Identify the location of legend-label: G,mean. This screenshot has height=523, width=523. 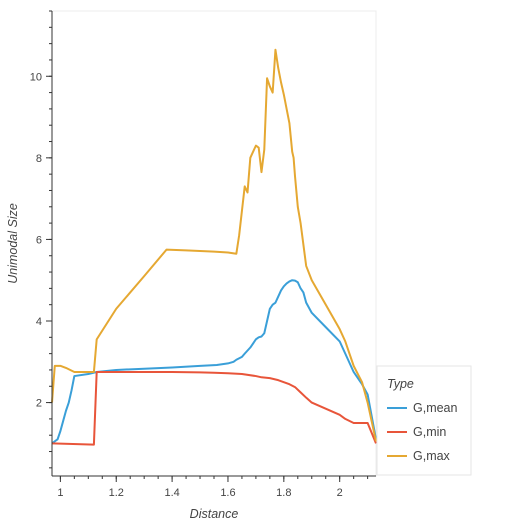
(435, 408).